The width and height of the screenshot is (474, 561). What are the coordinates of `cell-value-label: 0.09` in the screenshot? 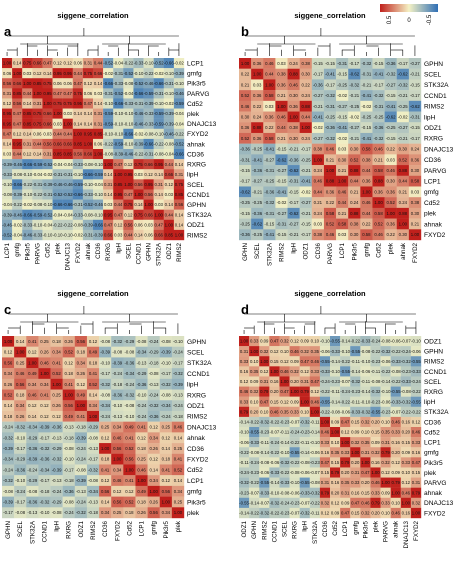 It's located at (385, 492).